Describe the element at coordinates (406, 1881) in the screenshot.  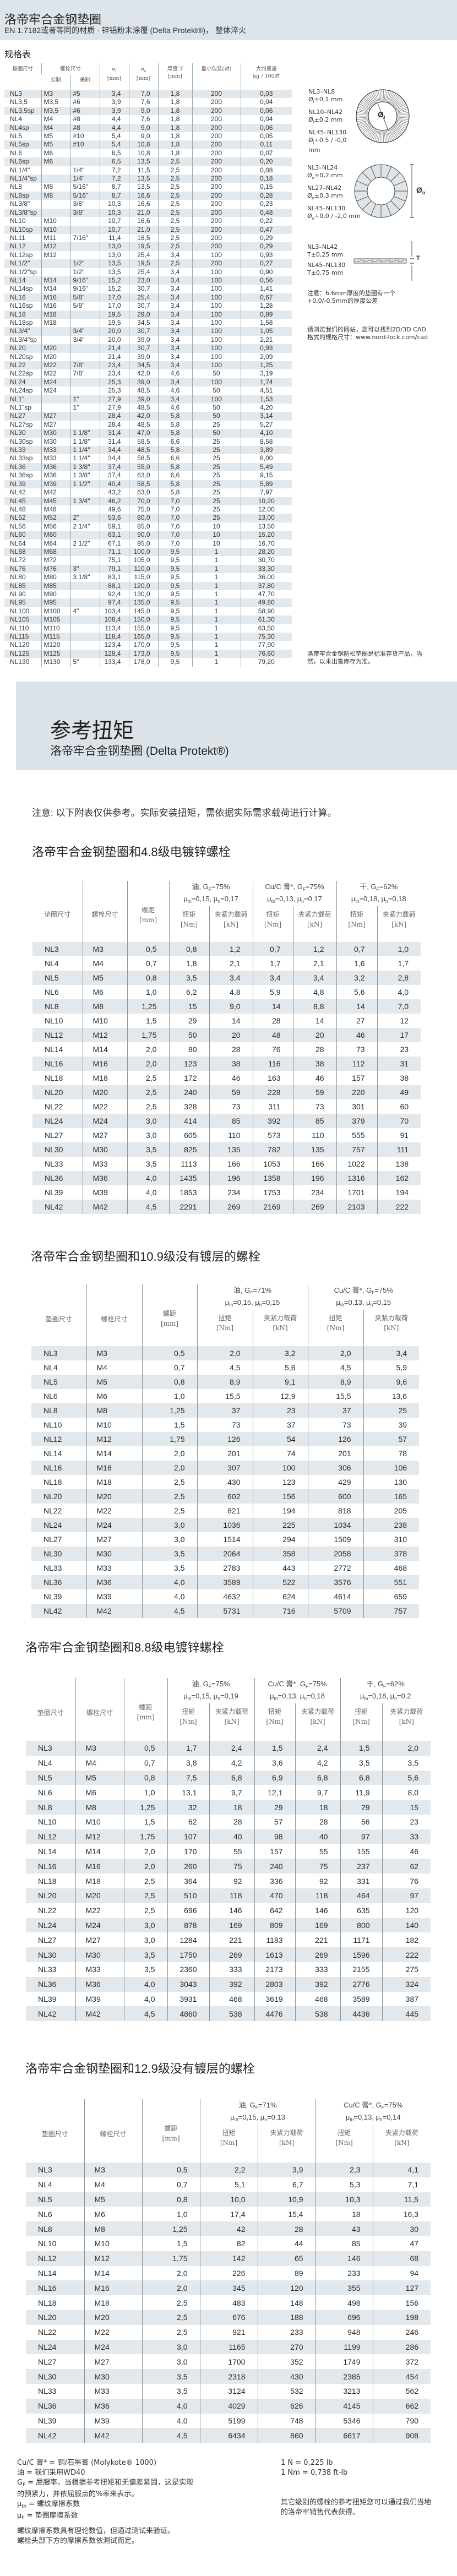
I see `cell-load: 76` at that location.